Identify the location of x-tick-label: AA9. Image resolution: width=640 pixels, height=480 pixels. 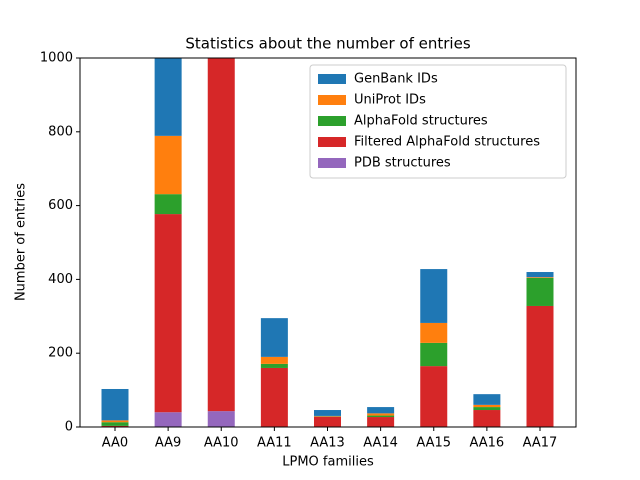
(168, 443).